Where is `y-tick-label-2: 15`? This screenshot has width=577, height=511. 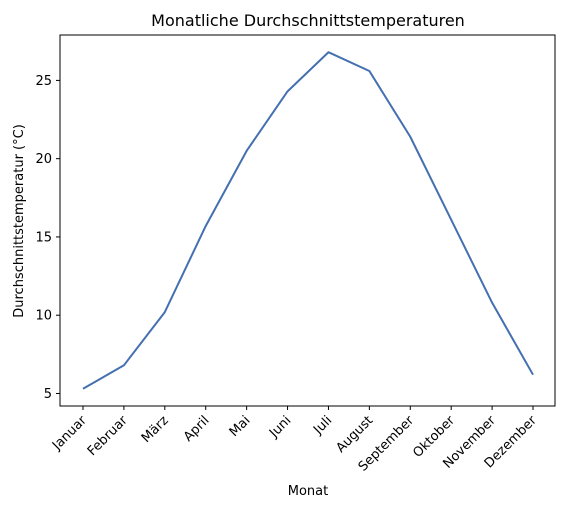 y-tick-label-2: 15 is located at coordinates (43, 237).